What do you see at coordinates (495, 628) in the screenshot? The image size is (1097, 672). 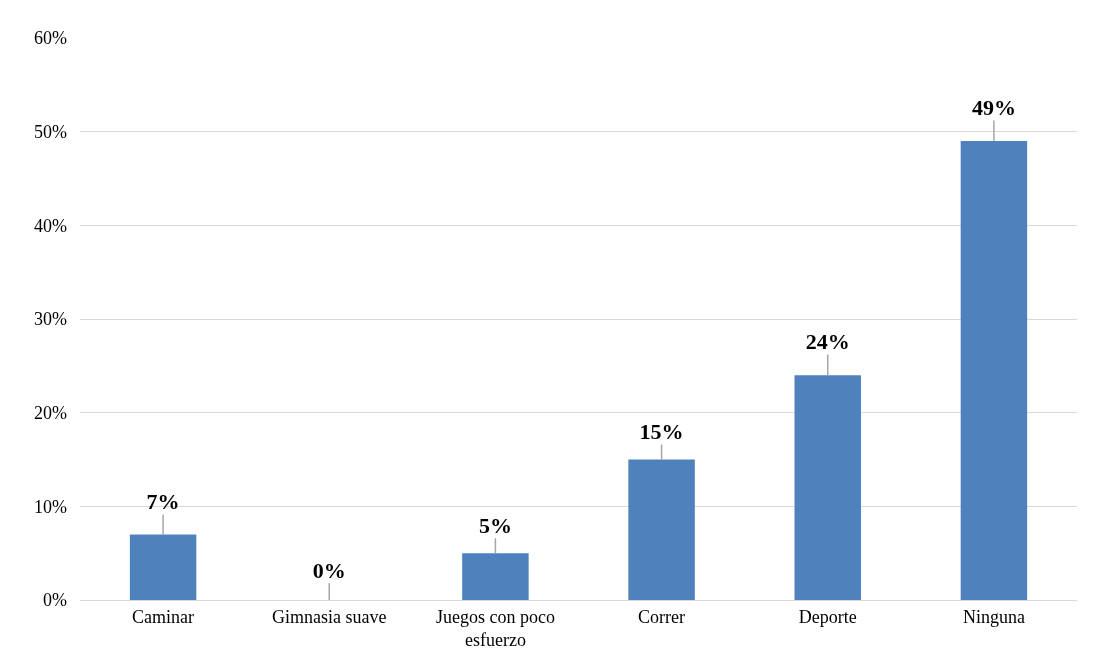 I see `x-tick-label: Juegos con poco esfuerzo` at bounding box center [495, 628].